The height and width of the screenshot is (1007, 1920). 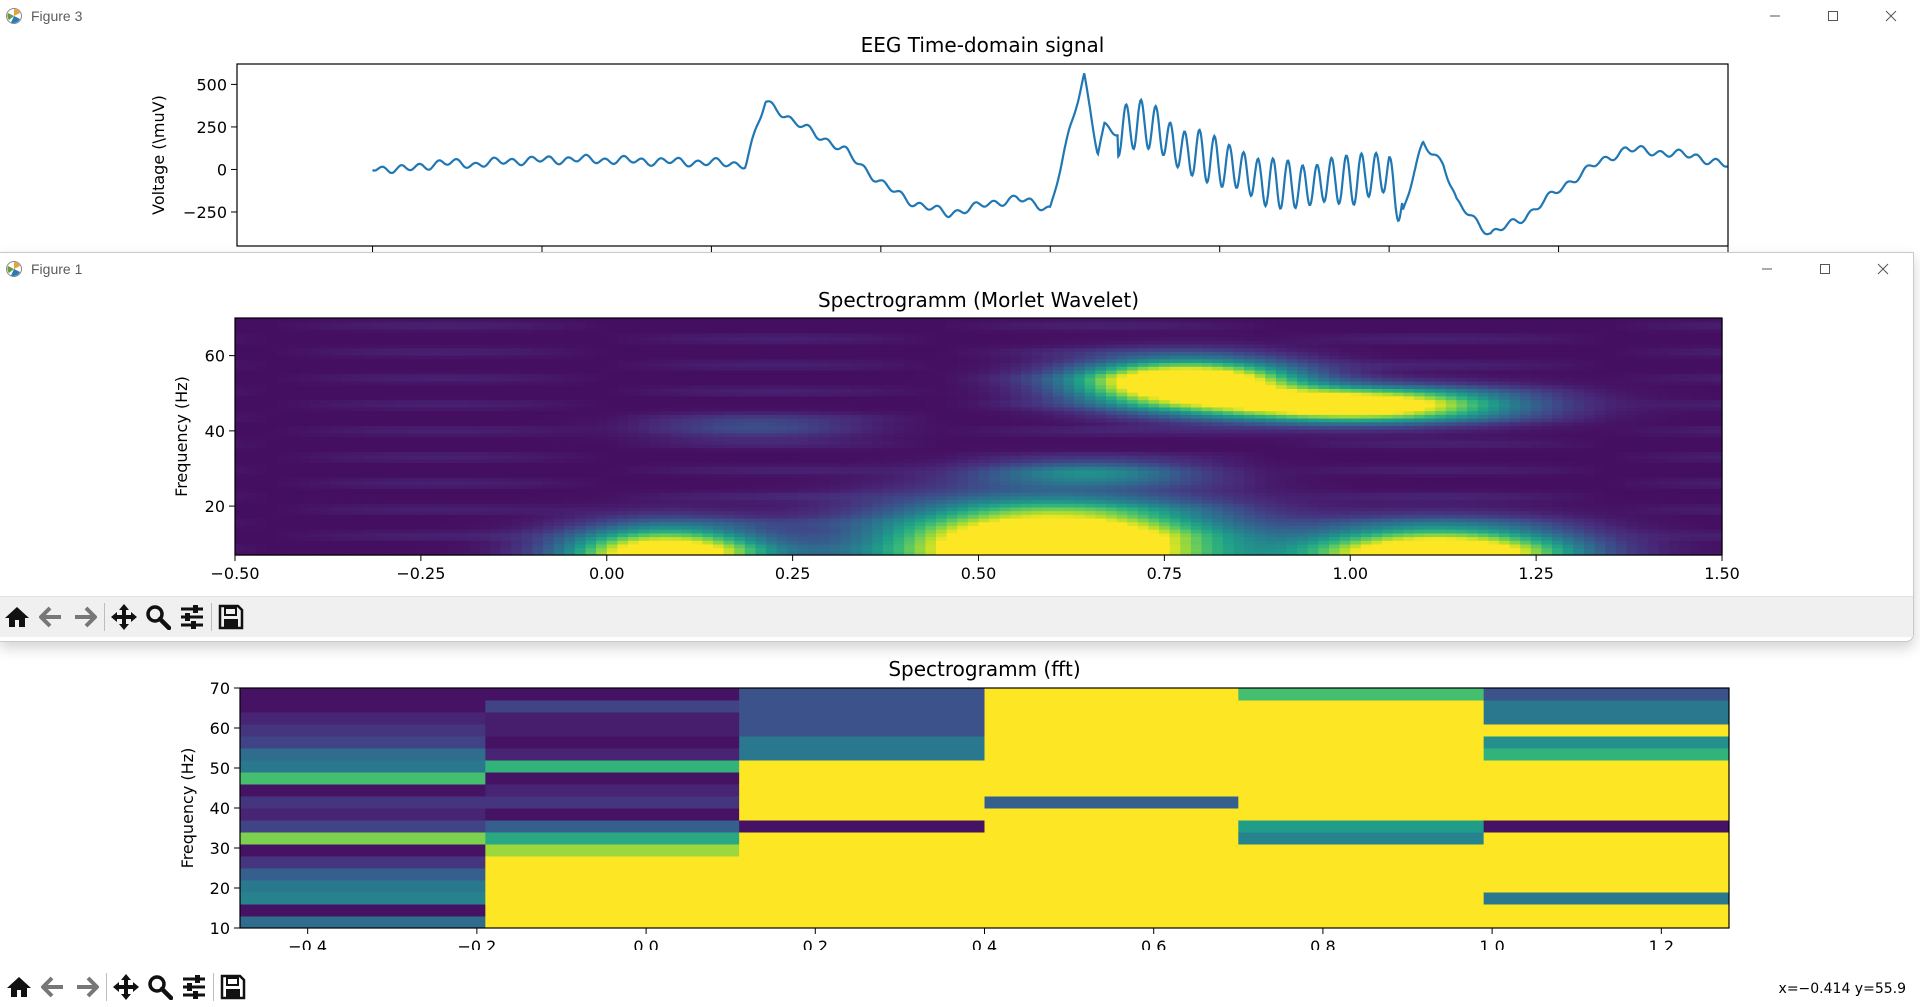 I want to click on home-button, so click(x=19, y=987).